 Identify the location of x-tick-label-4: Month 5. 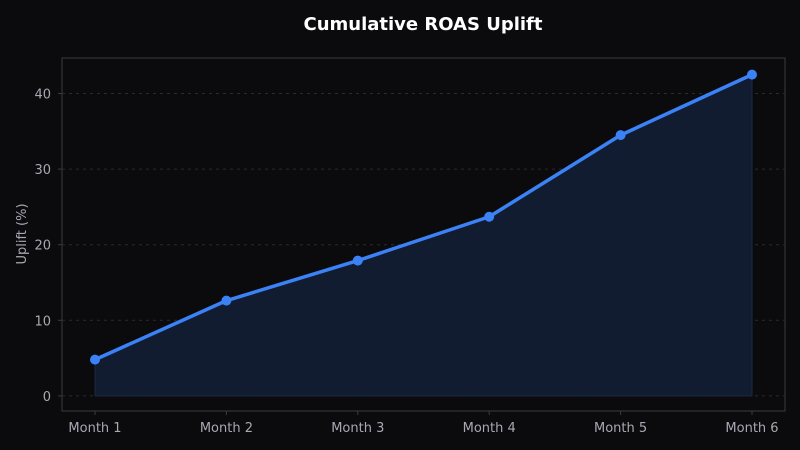
(620, 428).